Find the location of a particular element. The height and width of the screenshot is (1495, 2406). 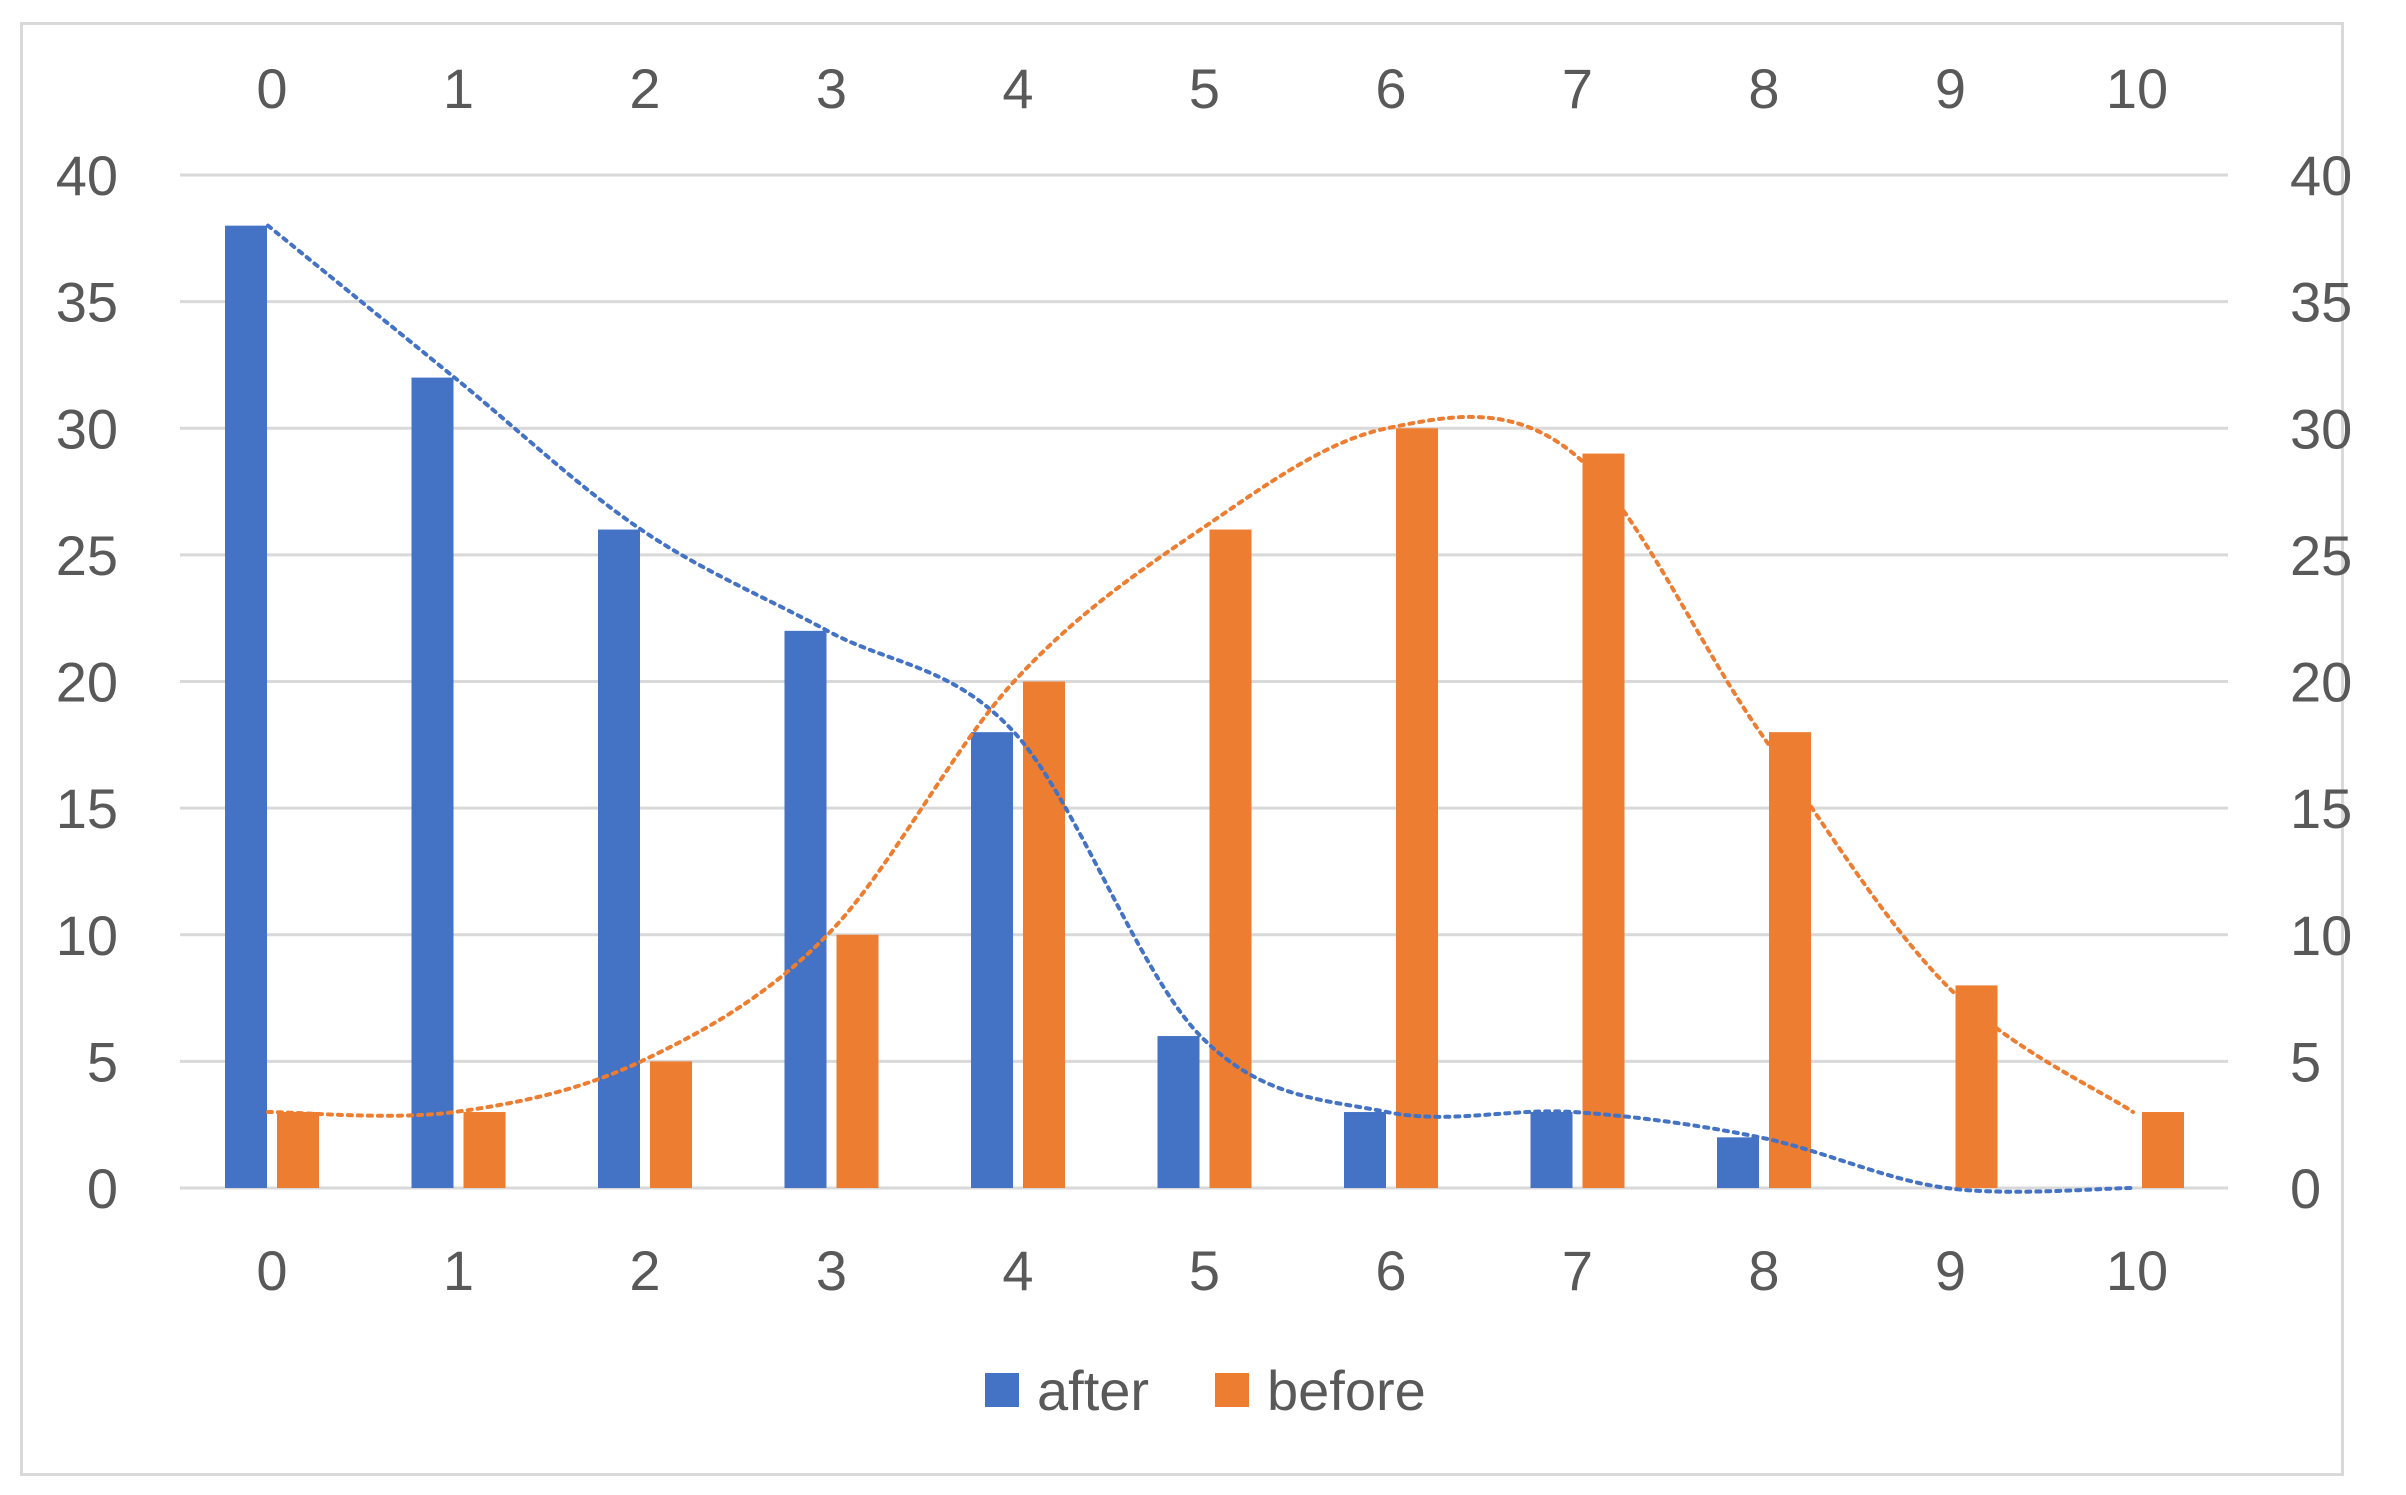

x-axis-top-ticks: 0 1 2 3 4 5 6 7 8 9 10 is located at coordinates (1212, 88).